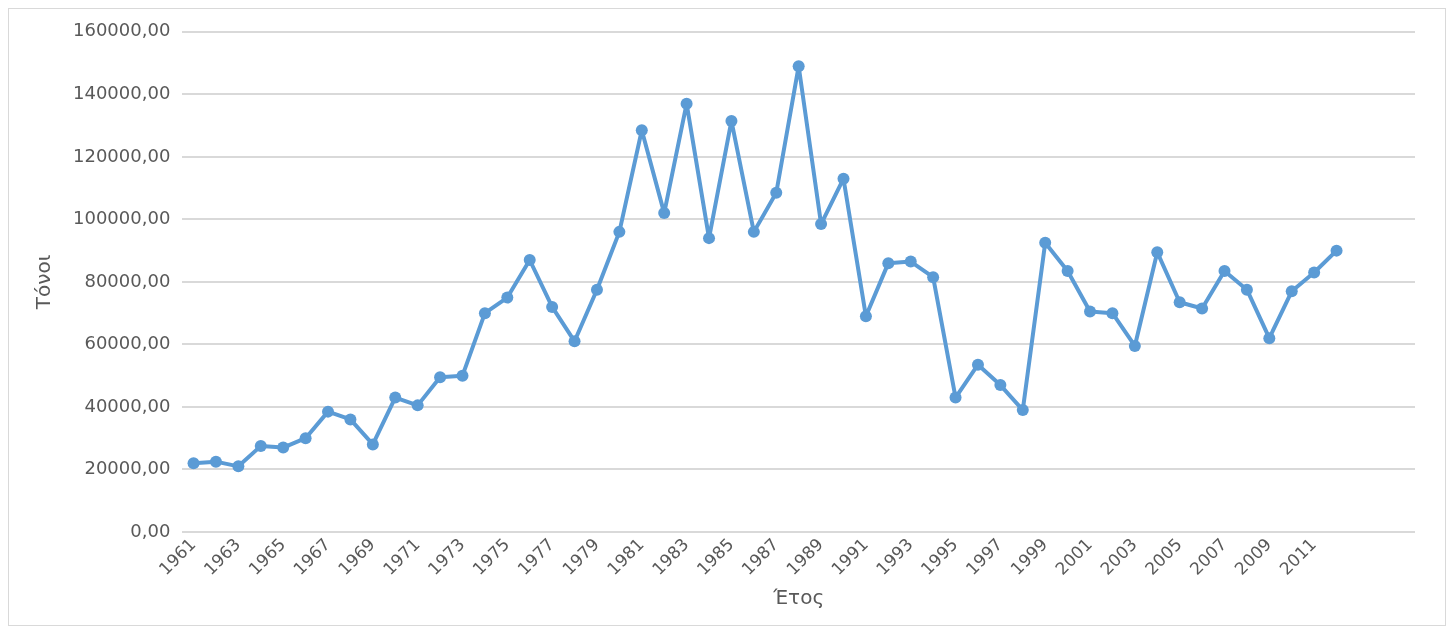  I want to click on y-tick-label: 160000,00, so click(122, 30).